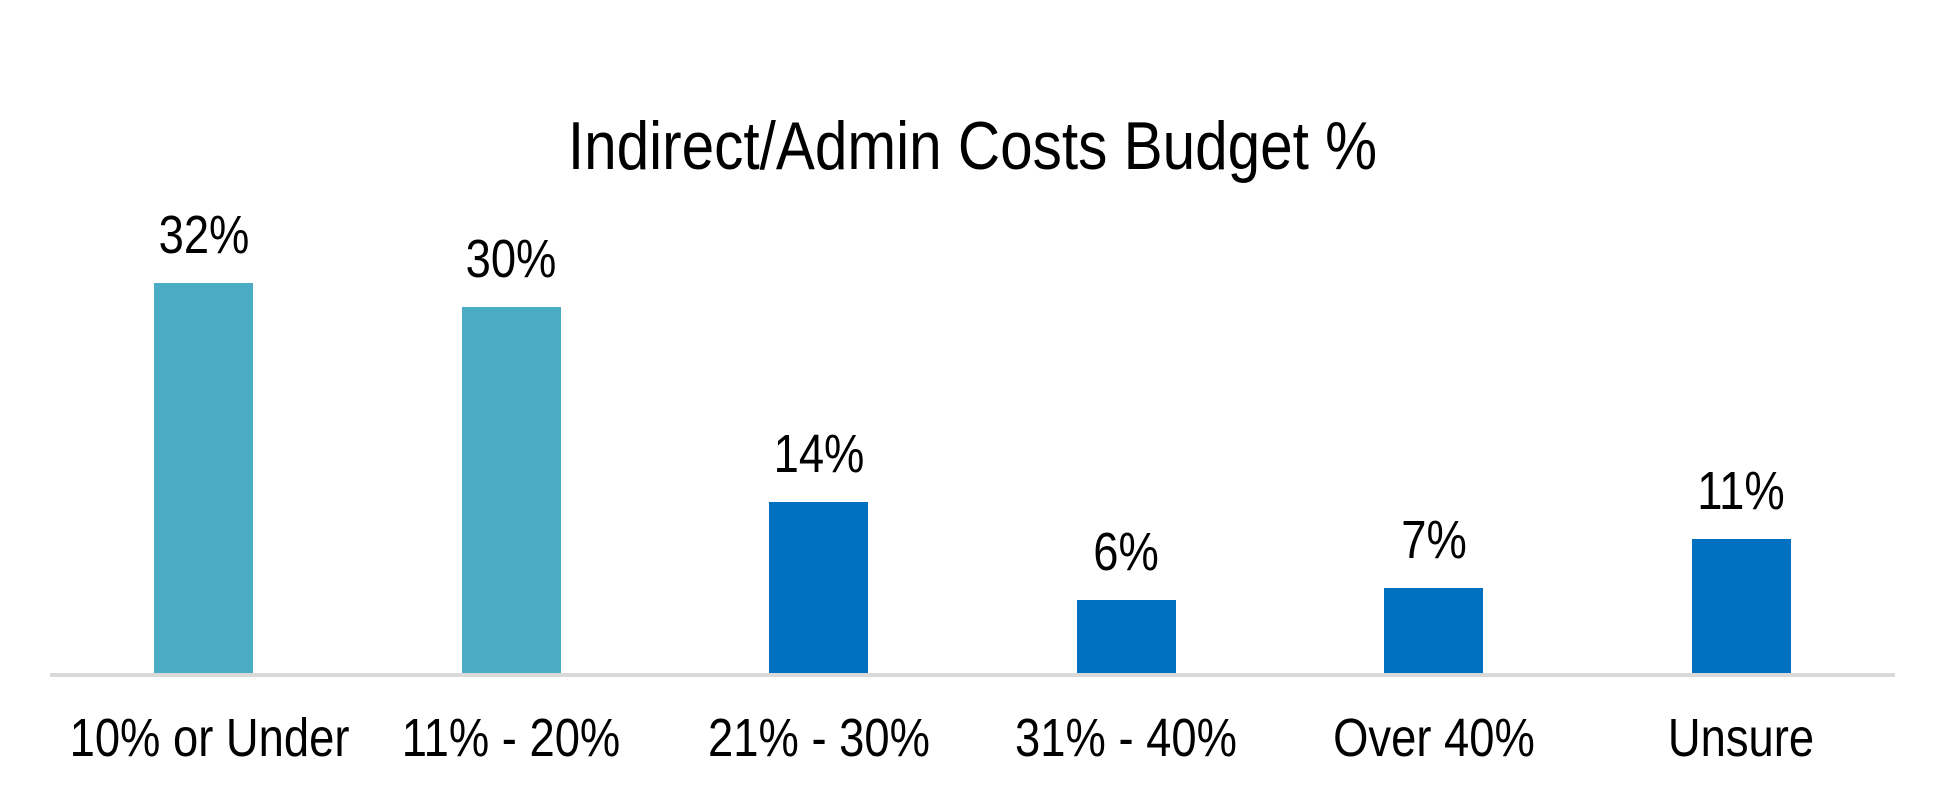 This screenshot has height=798, width=1945. Describe the element at coordinates (1741, 738) in the screenshot. I see `category-label: Unsure` at that location.